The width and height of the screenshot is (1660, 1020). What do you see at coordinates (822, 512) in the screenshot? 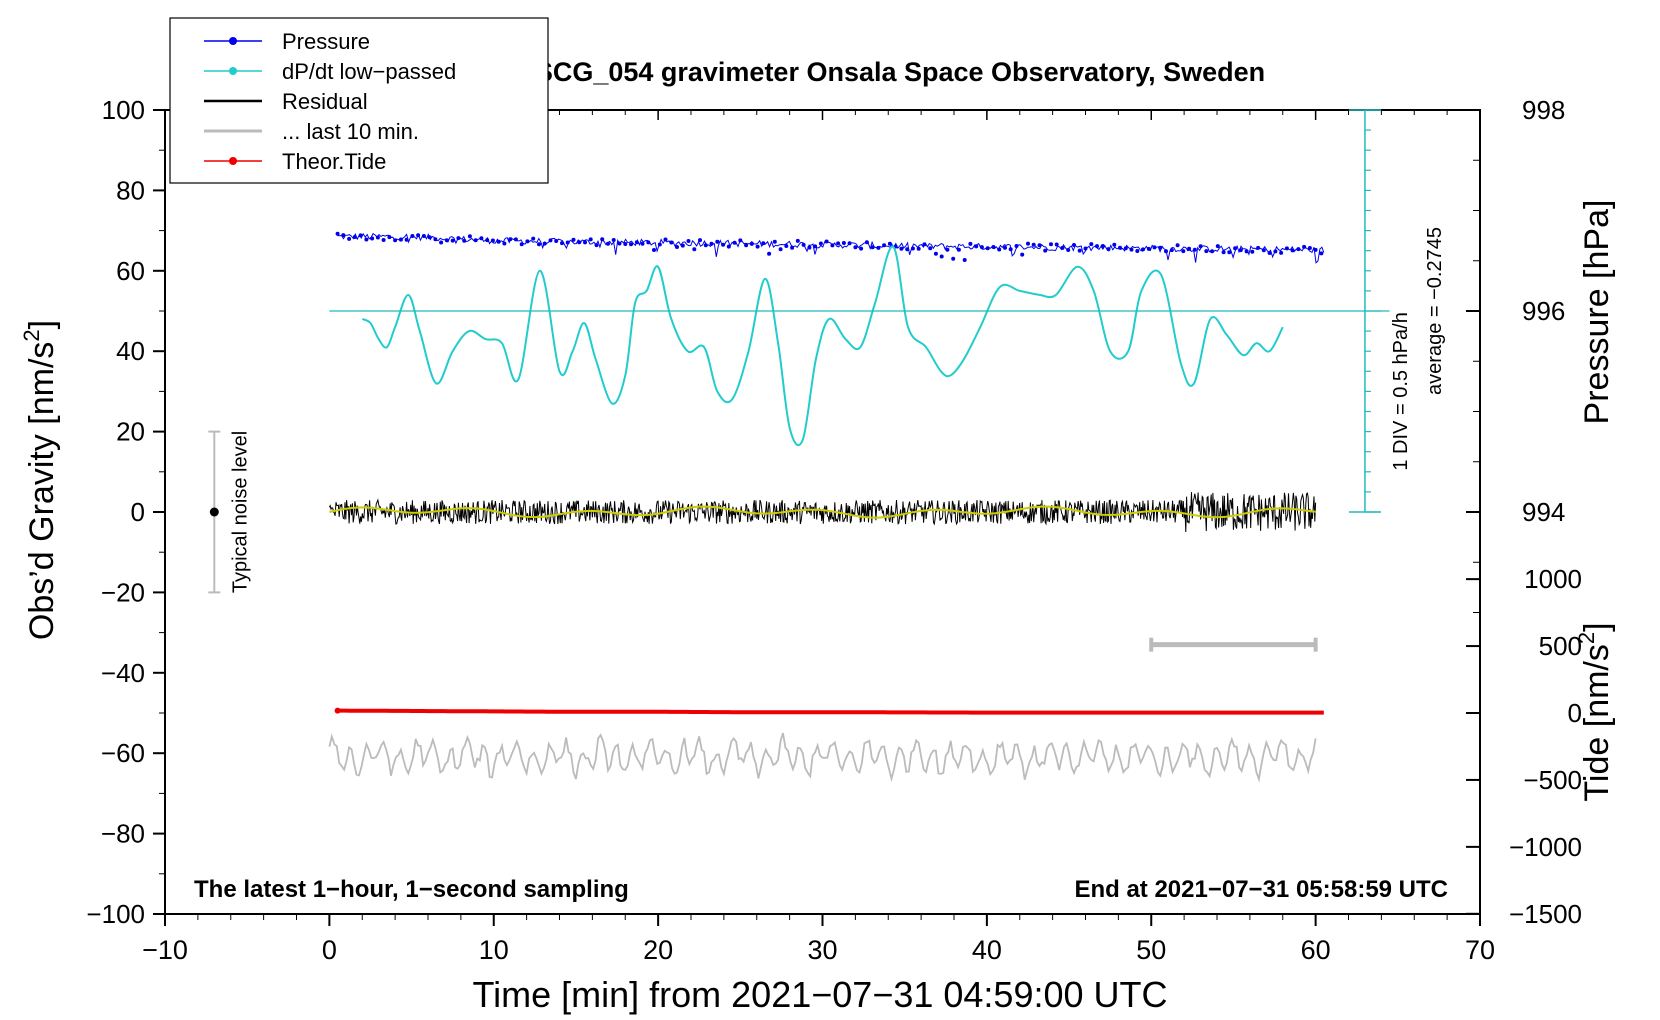
I see `residual-smoothed-line` at bounding box center [822, 512].